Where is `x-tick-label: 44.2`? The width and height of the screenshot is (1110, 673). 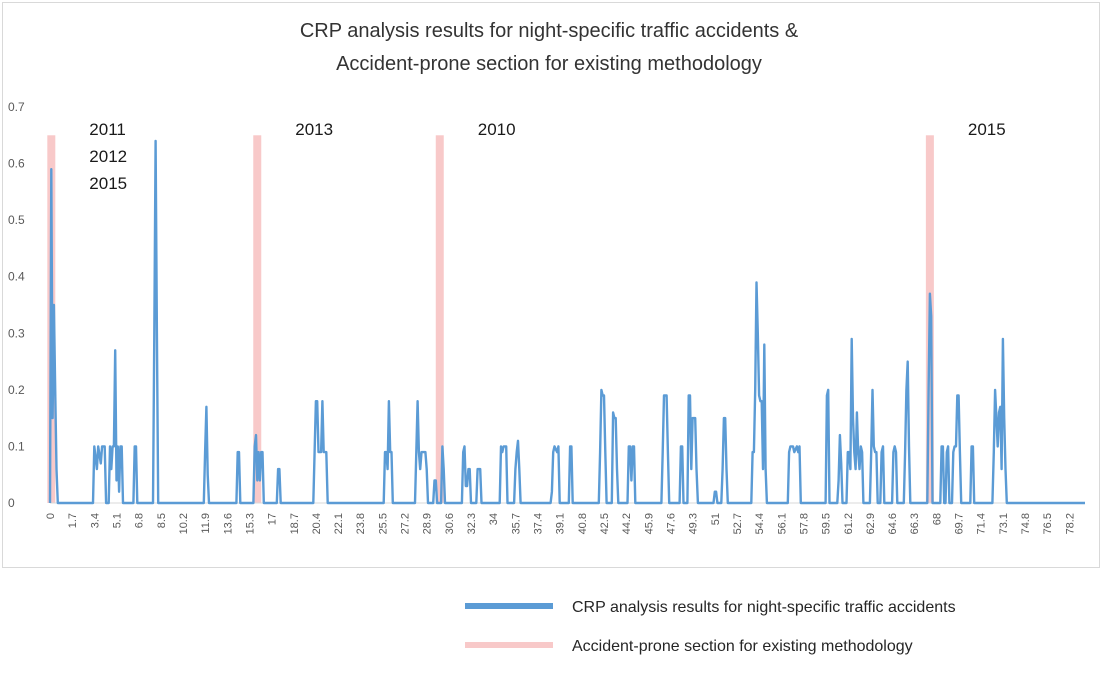 x-tick-label: 44.2 is located at coordinates (627, 523).